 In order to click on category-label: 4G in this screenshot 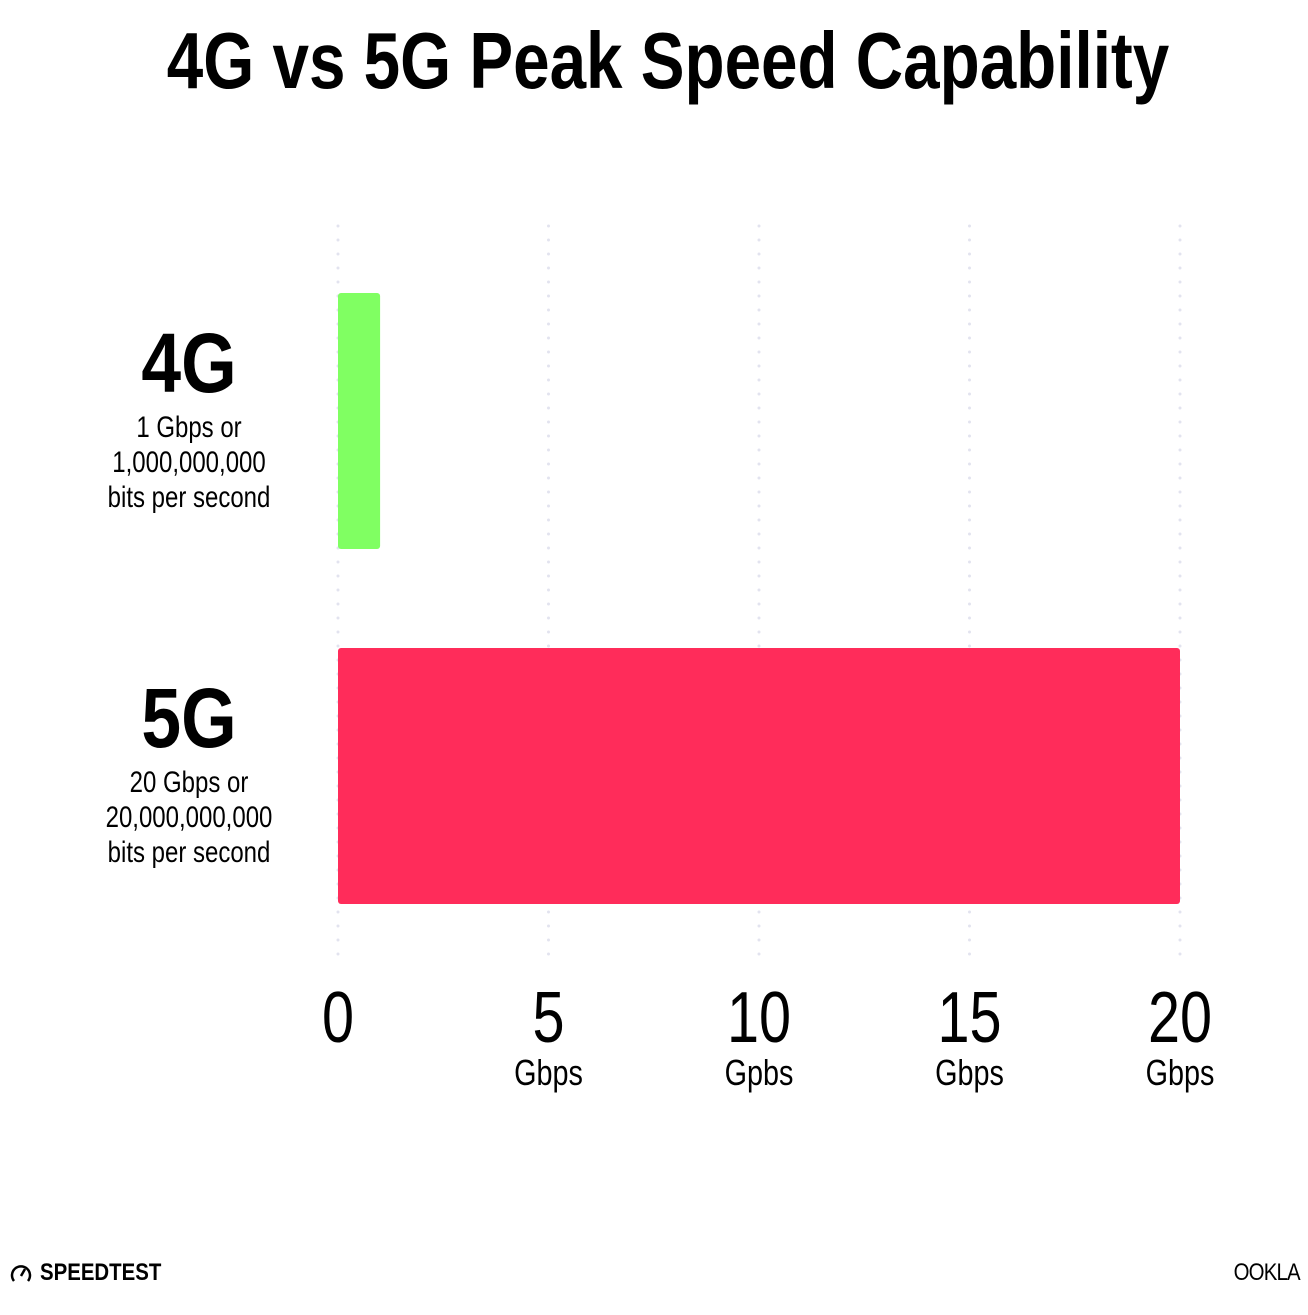, I will do `click(188, 362)`.